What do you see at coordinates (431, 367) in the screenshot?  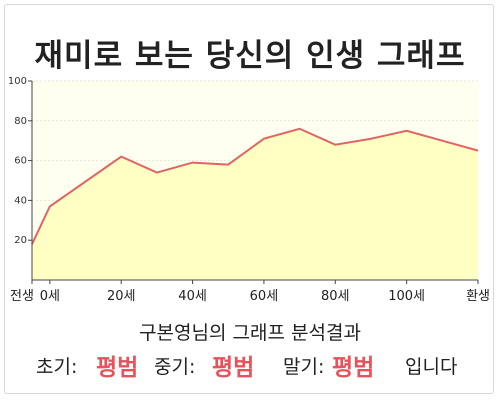 I see `result-suffix: 입니다` at bounding box center [431, 367].